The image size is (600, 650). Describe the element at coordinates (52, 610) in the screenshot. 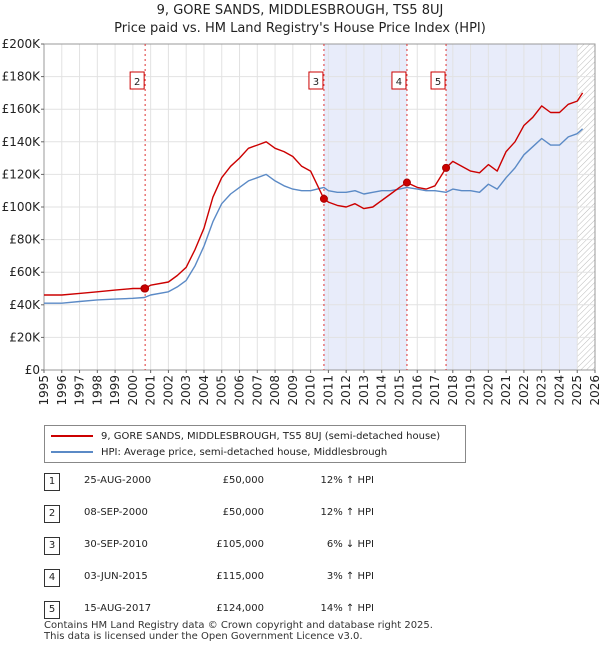

I see `row-number: 5` at that location.